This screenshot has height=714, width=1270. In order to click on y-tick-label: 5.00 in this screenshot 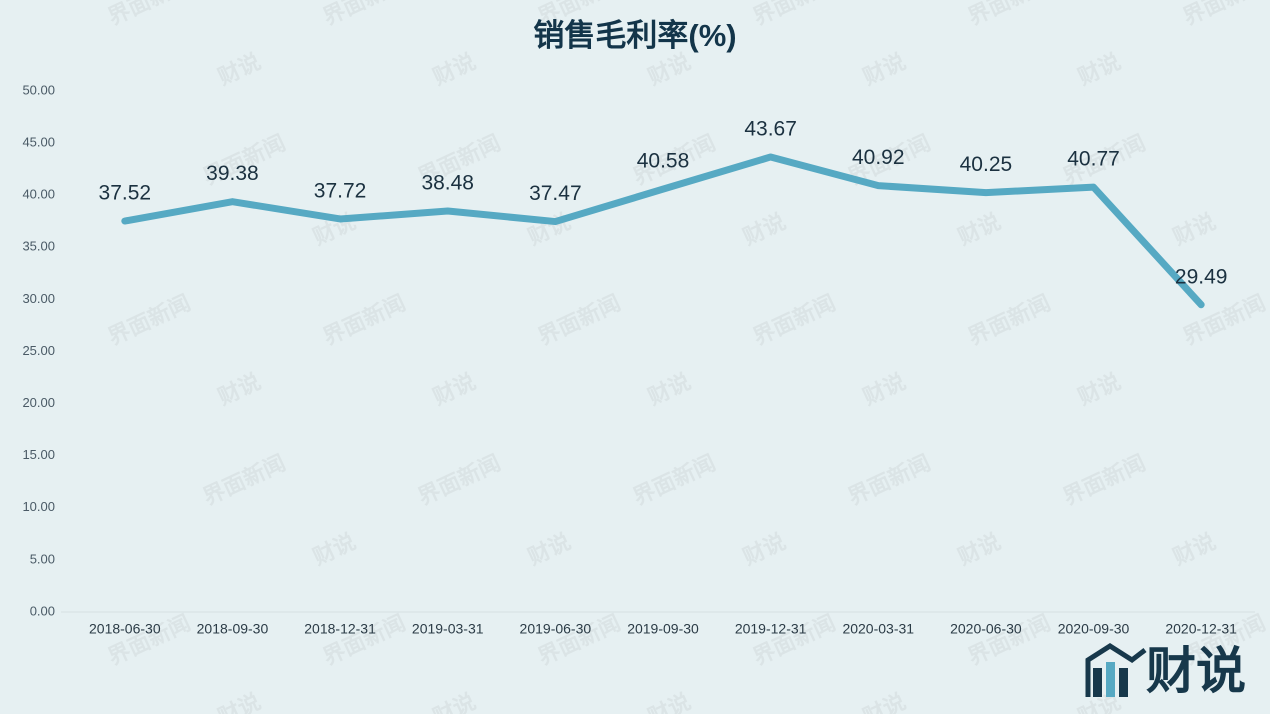, I will do `click(42, 558)`.